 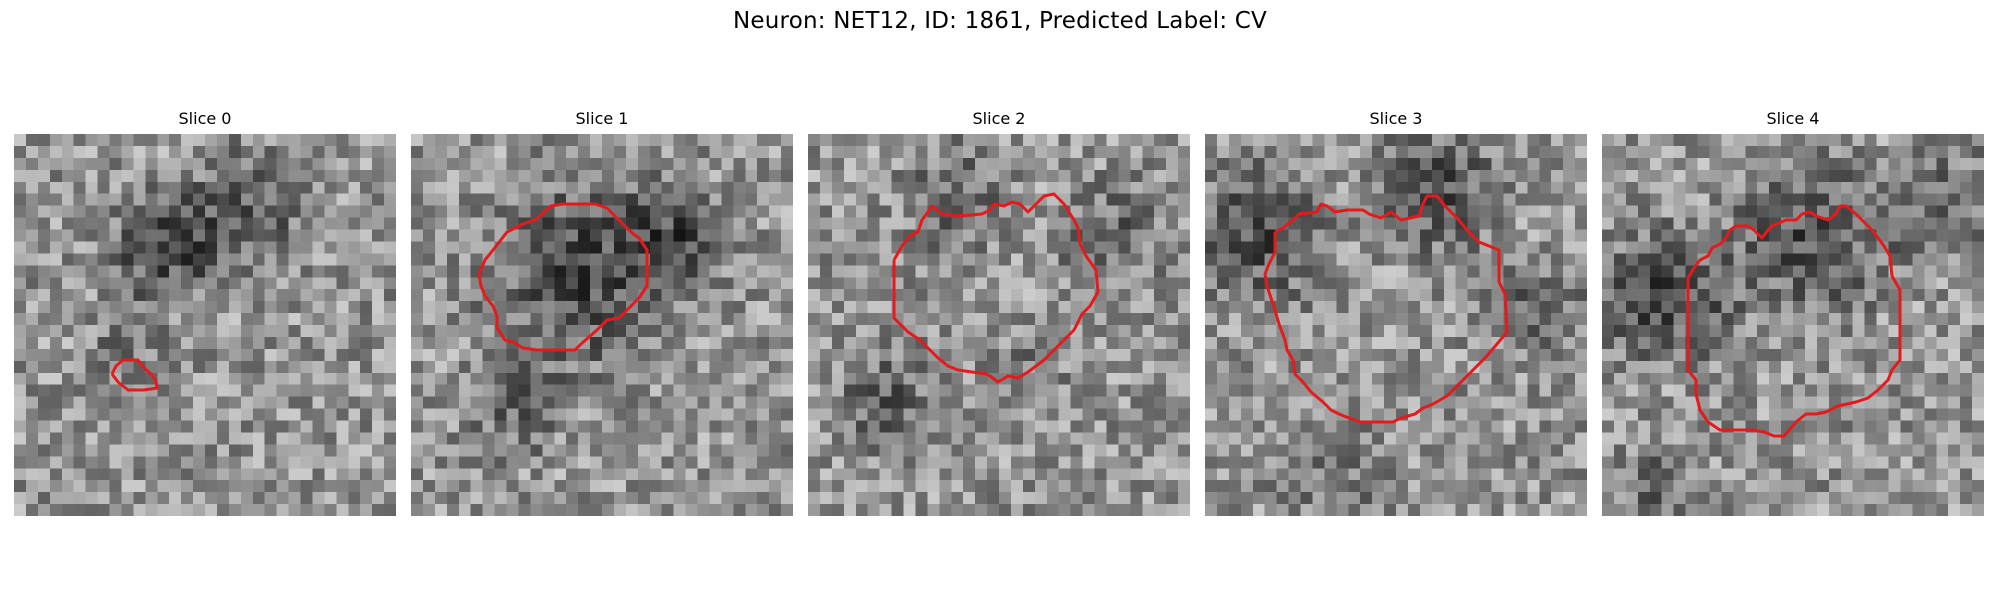 I want to click on slice-title: Slice 2, so click(x=999, y=118).